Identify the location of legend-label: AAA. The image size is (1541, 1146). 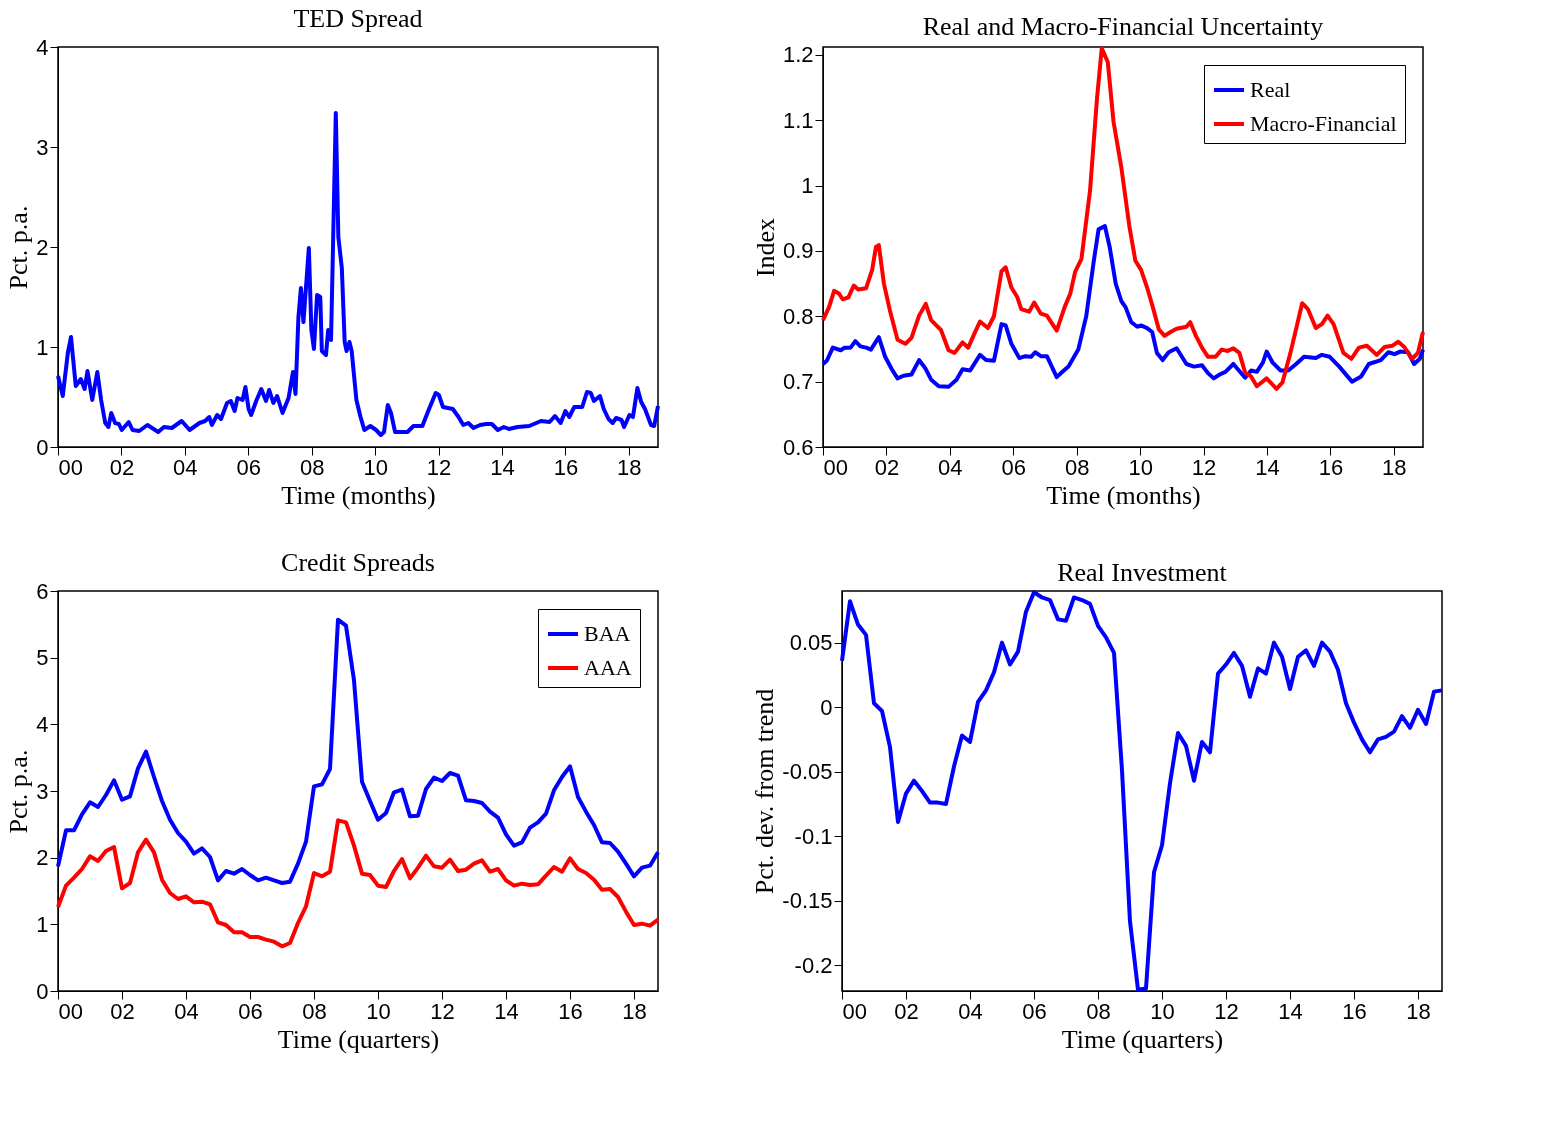
(608, 667).